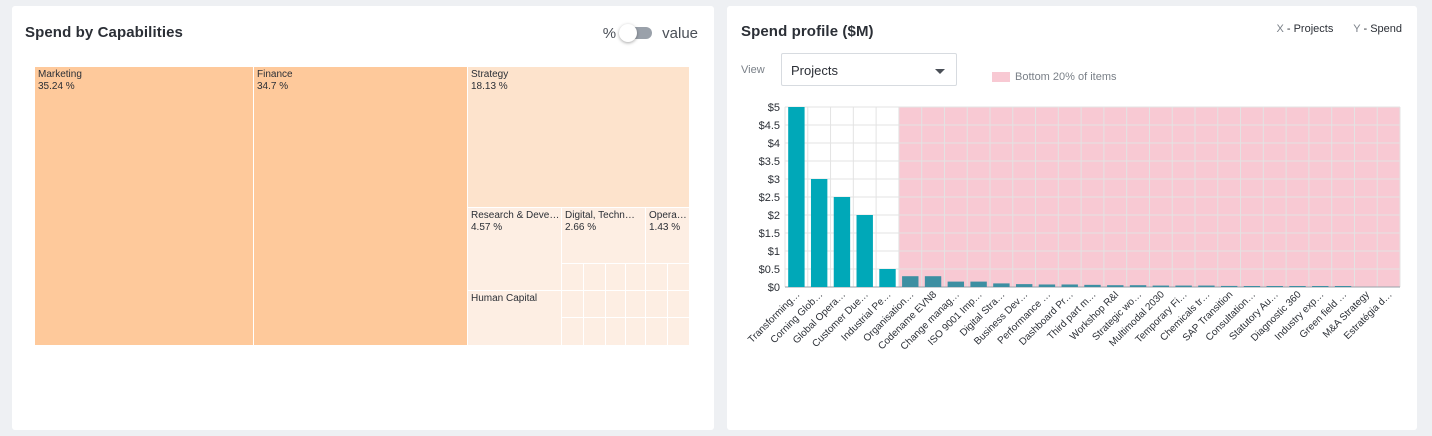 This screenshot has width=1432, height=436. I want to click on toggle-value-label: value, so click(680, 33).